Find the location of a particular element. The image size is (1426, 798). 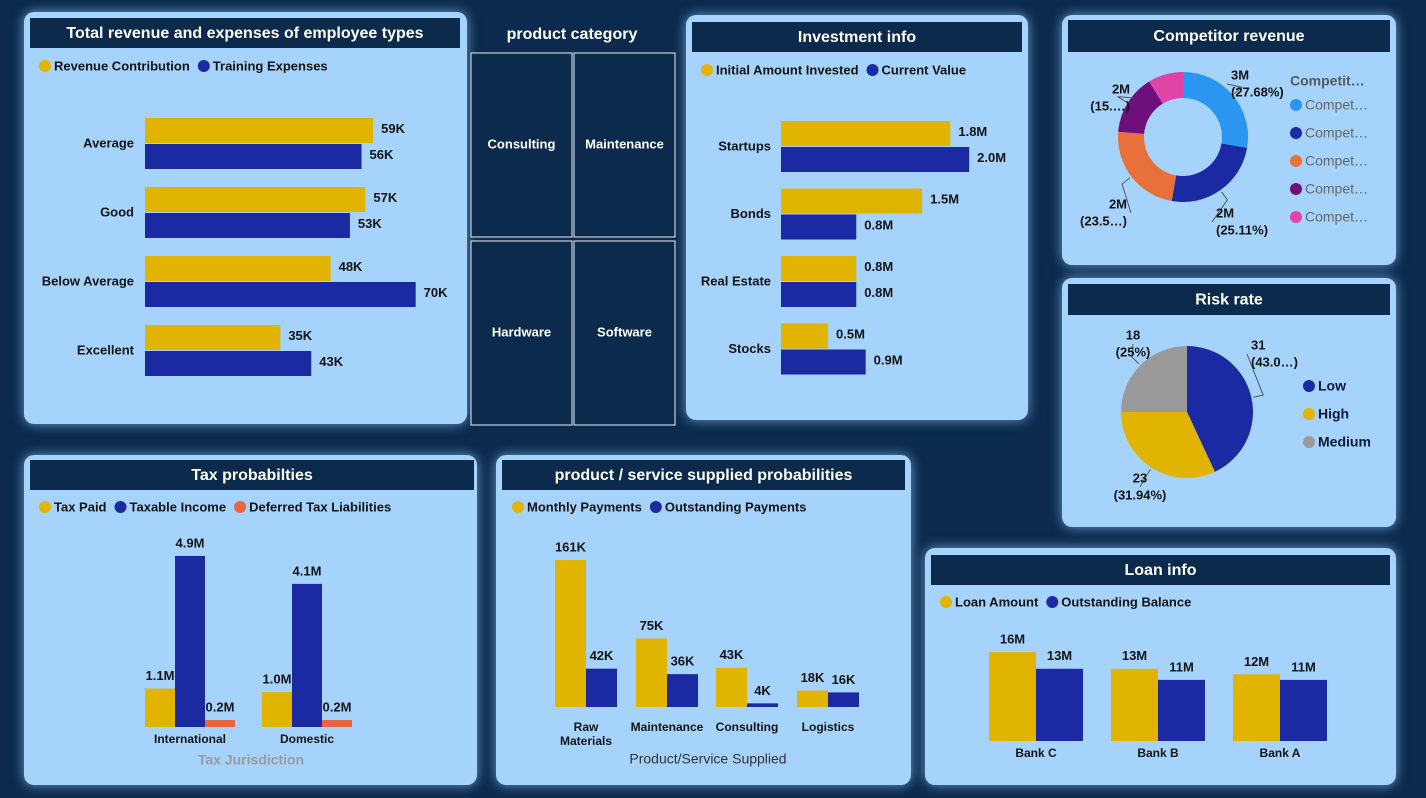

data-label: 1.0M is located at coordinates (277, 679).